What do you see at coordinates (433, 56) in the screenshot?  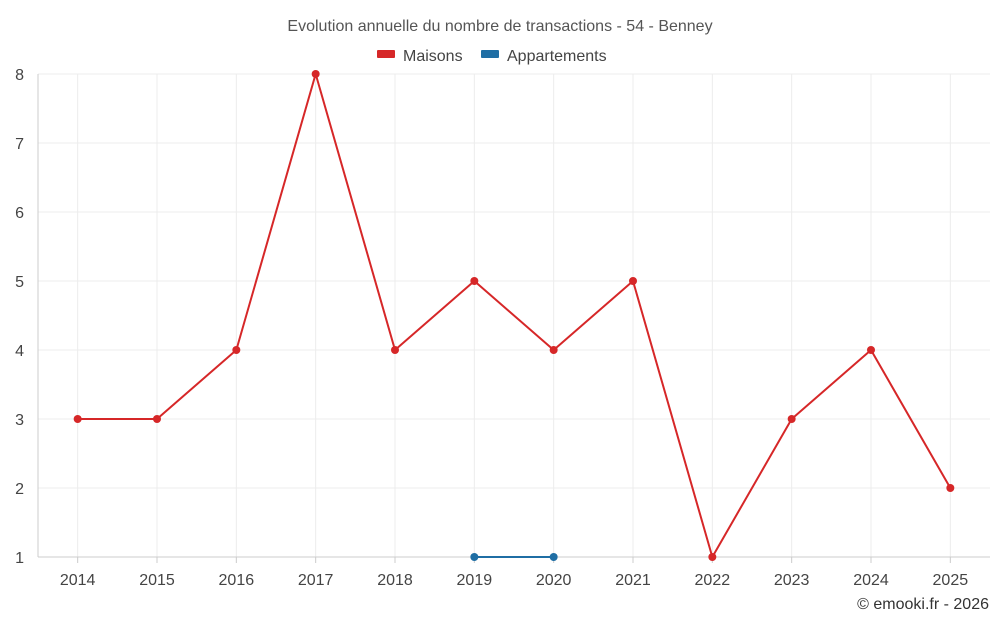 I see `legend-label-maisons: Maisons` at bounding box center [433, 56].